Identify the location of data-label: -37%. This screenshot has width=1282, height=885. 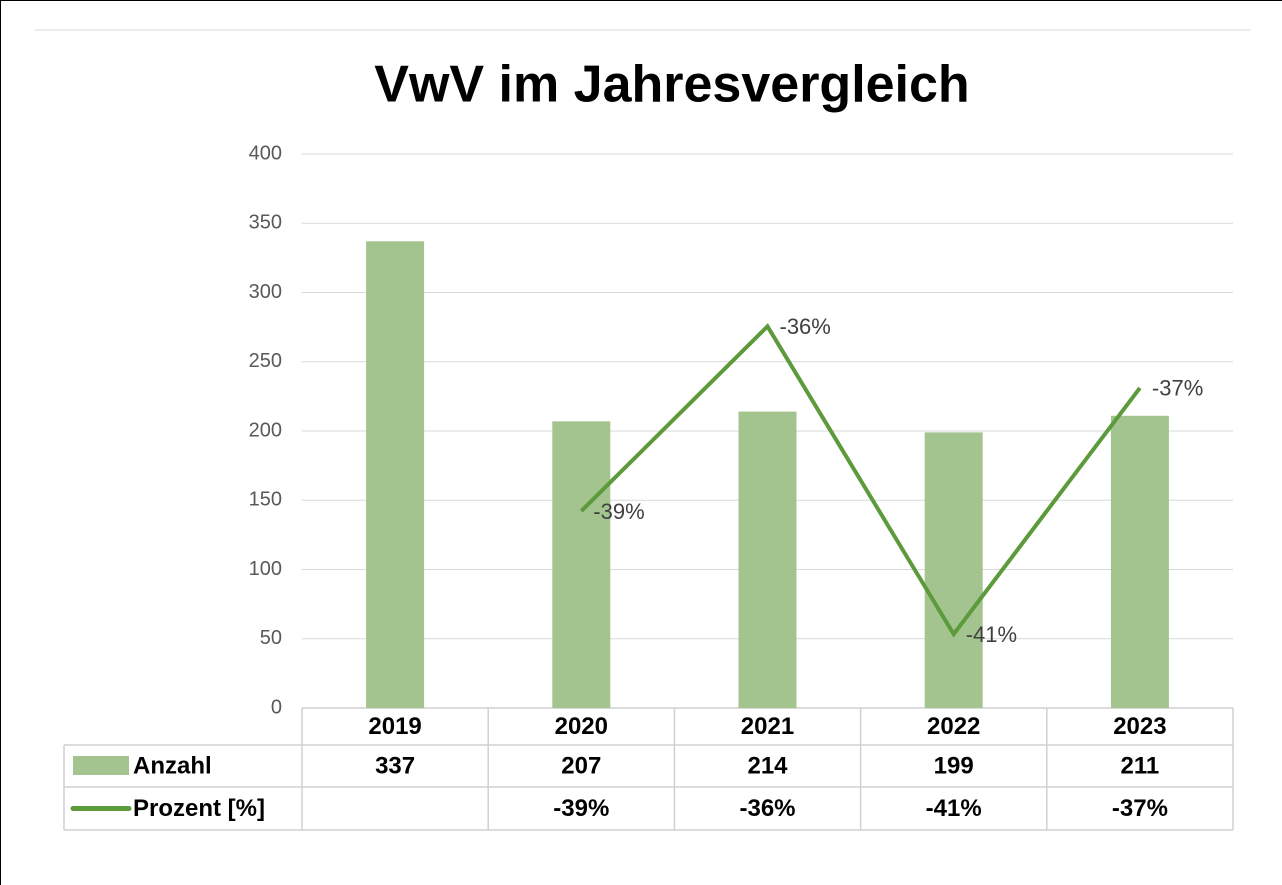
(1177, 388).